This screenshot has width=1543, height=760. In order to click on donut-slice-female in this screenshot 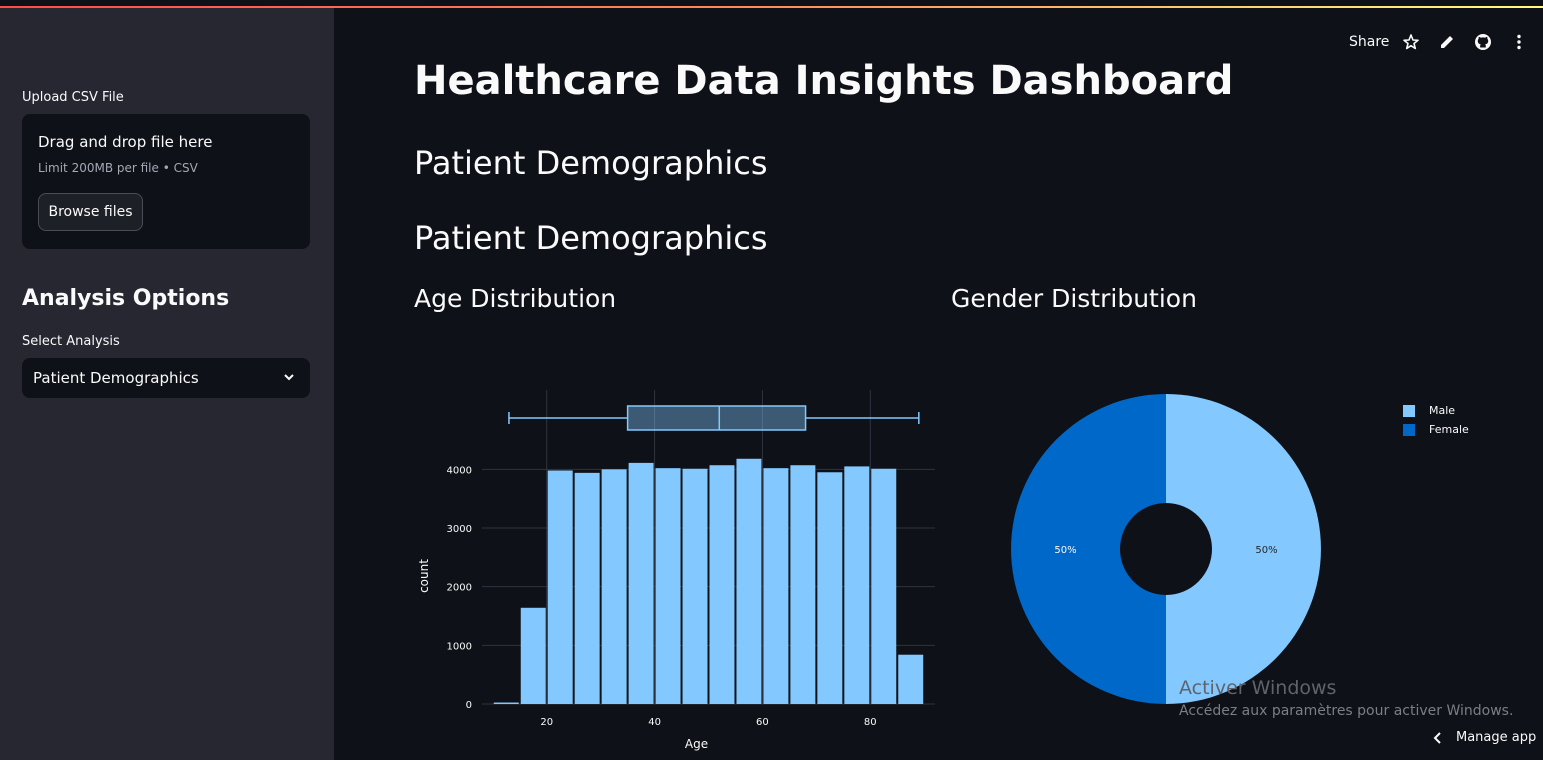, I will do `click(1088, 549)`.